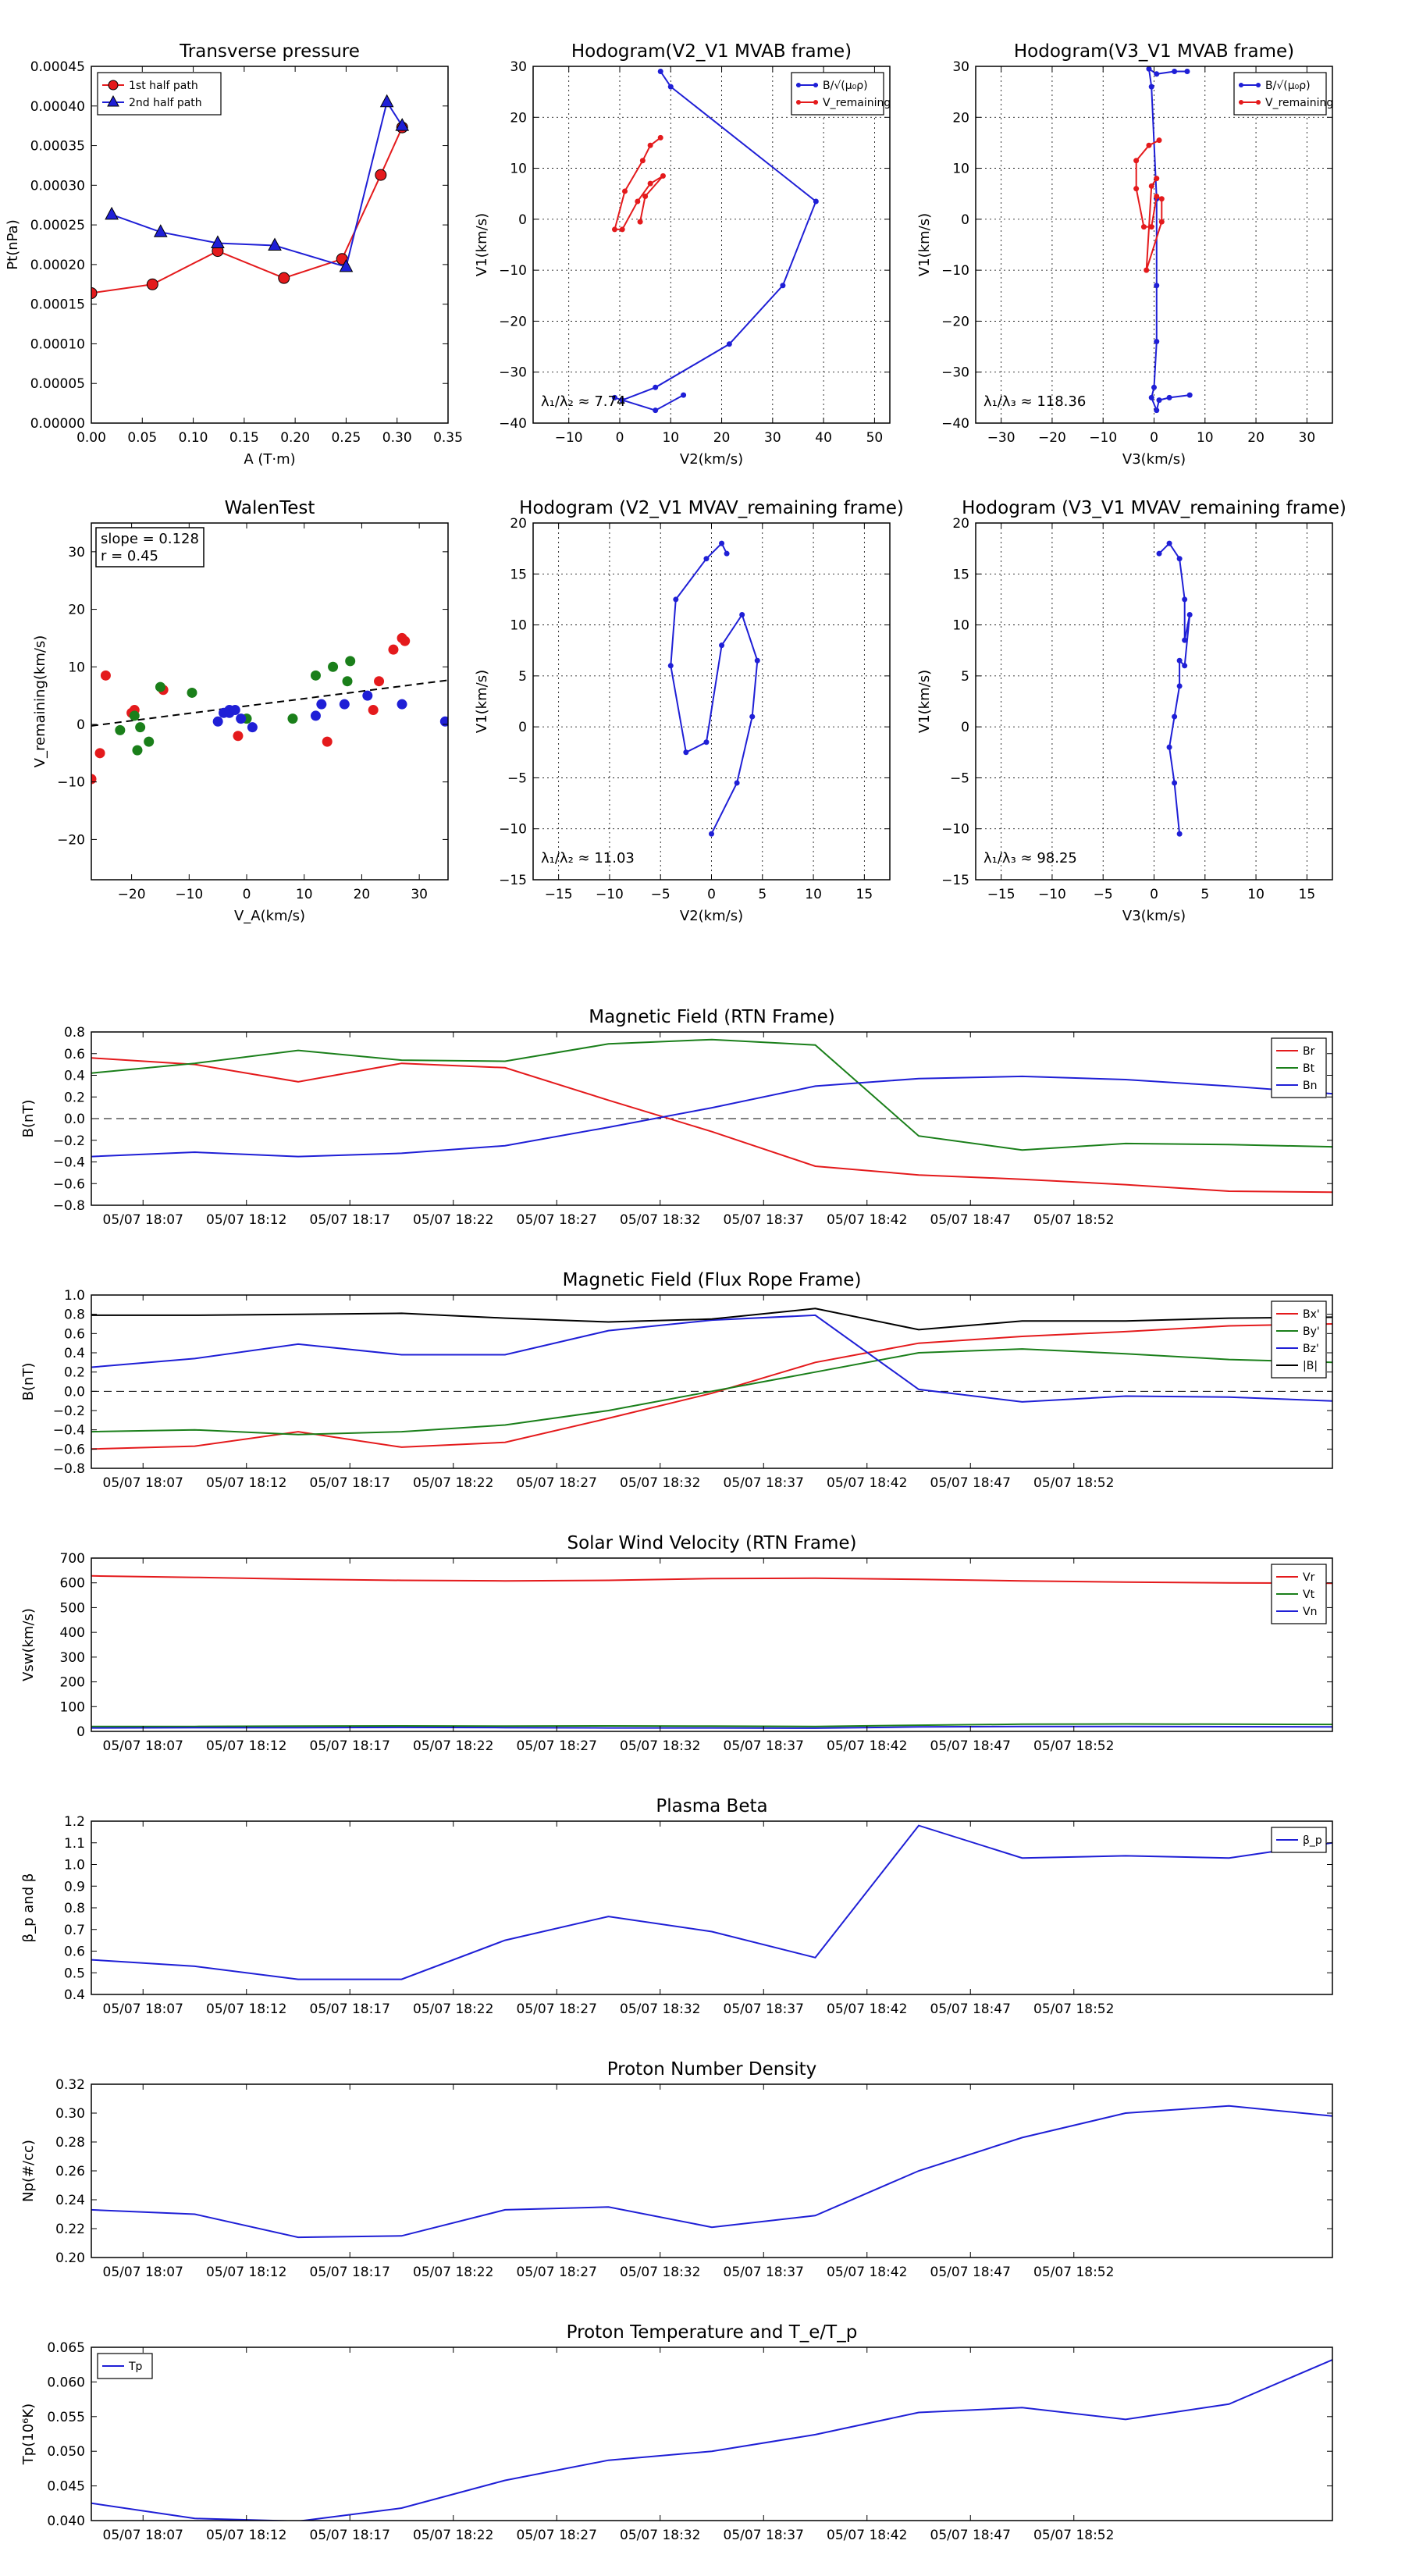  What do you see at coordinates (69, 1431) in the screenshot?
I see `y-tick-label: −0.4` at bounding box center [69, 1431].